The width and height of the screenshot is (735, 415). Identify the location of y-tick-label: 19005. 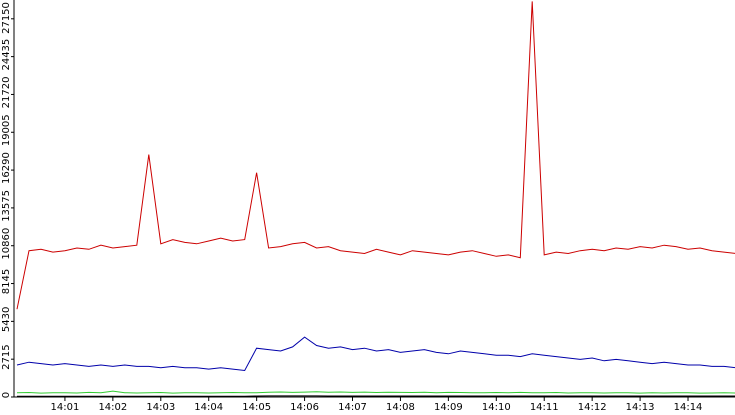
(6, 130).